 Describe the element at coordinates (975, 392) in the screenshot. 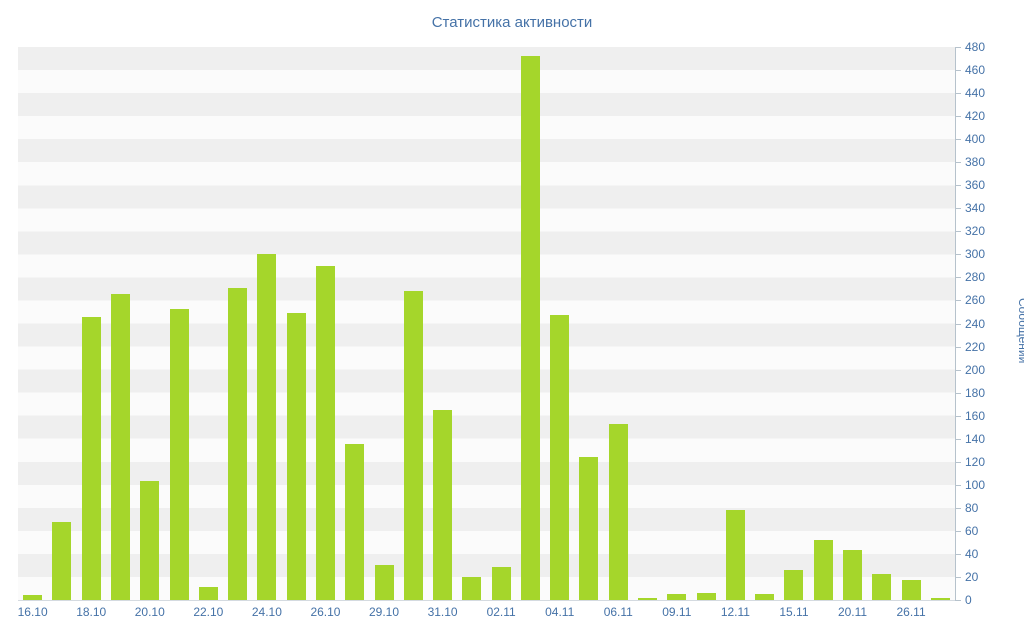

I see `y-axis-tick-label: 180` at that location.